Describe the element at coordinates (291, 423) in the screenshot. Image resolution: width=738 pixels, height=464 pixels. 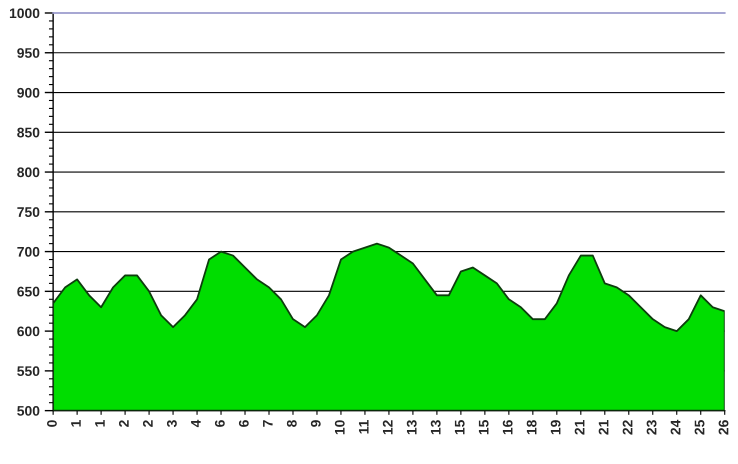
I see `x-tick-label: 8` at that location.